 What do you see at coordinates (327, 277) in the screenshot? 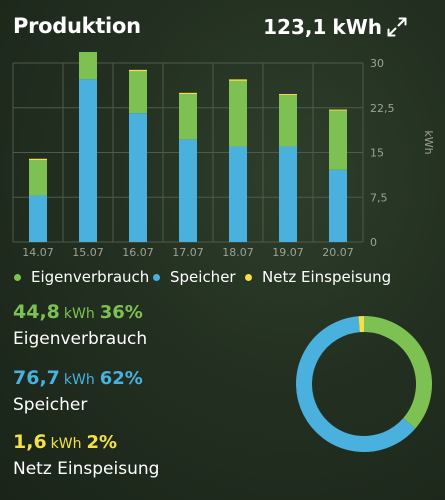
I see `legend-label: Netz Einspeisung` at bounding box center [327, 277].